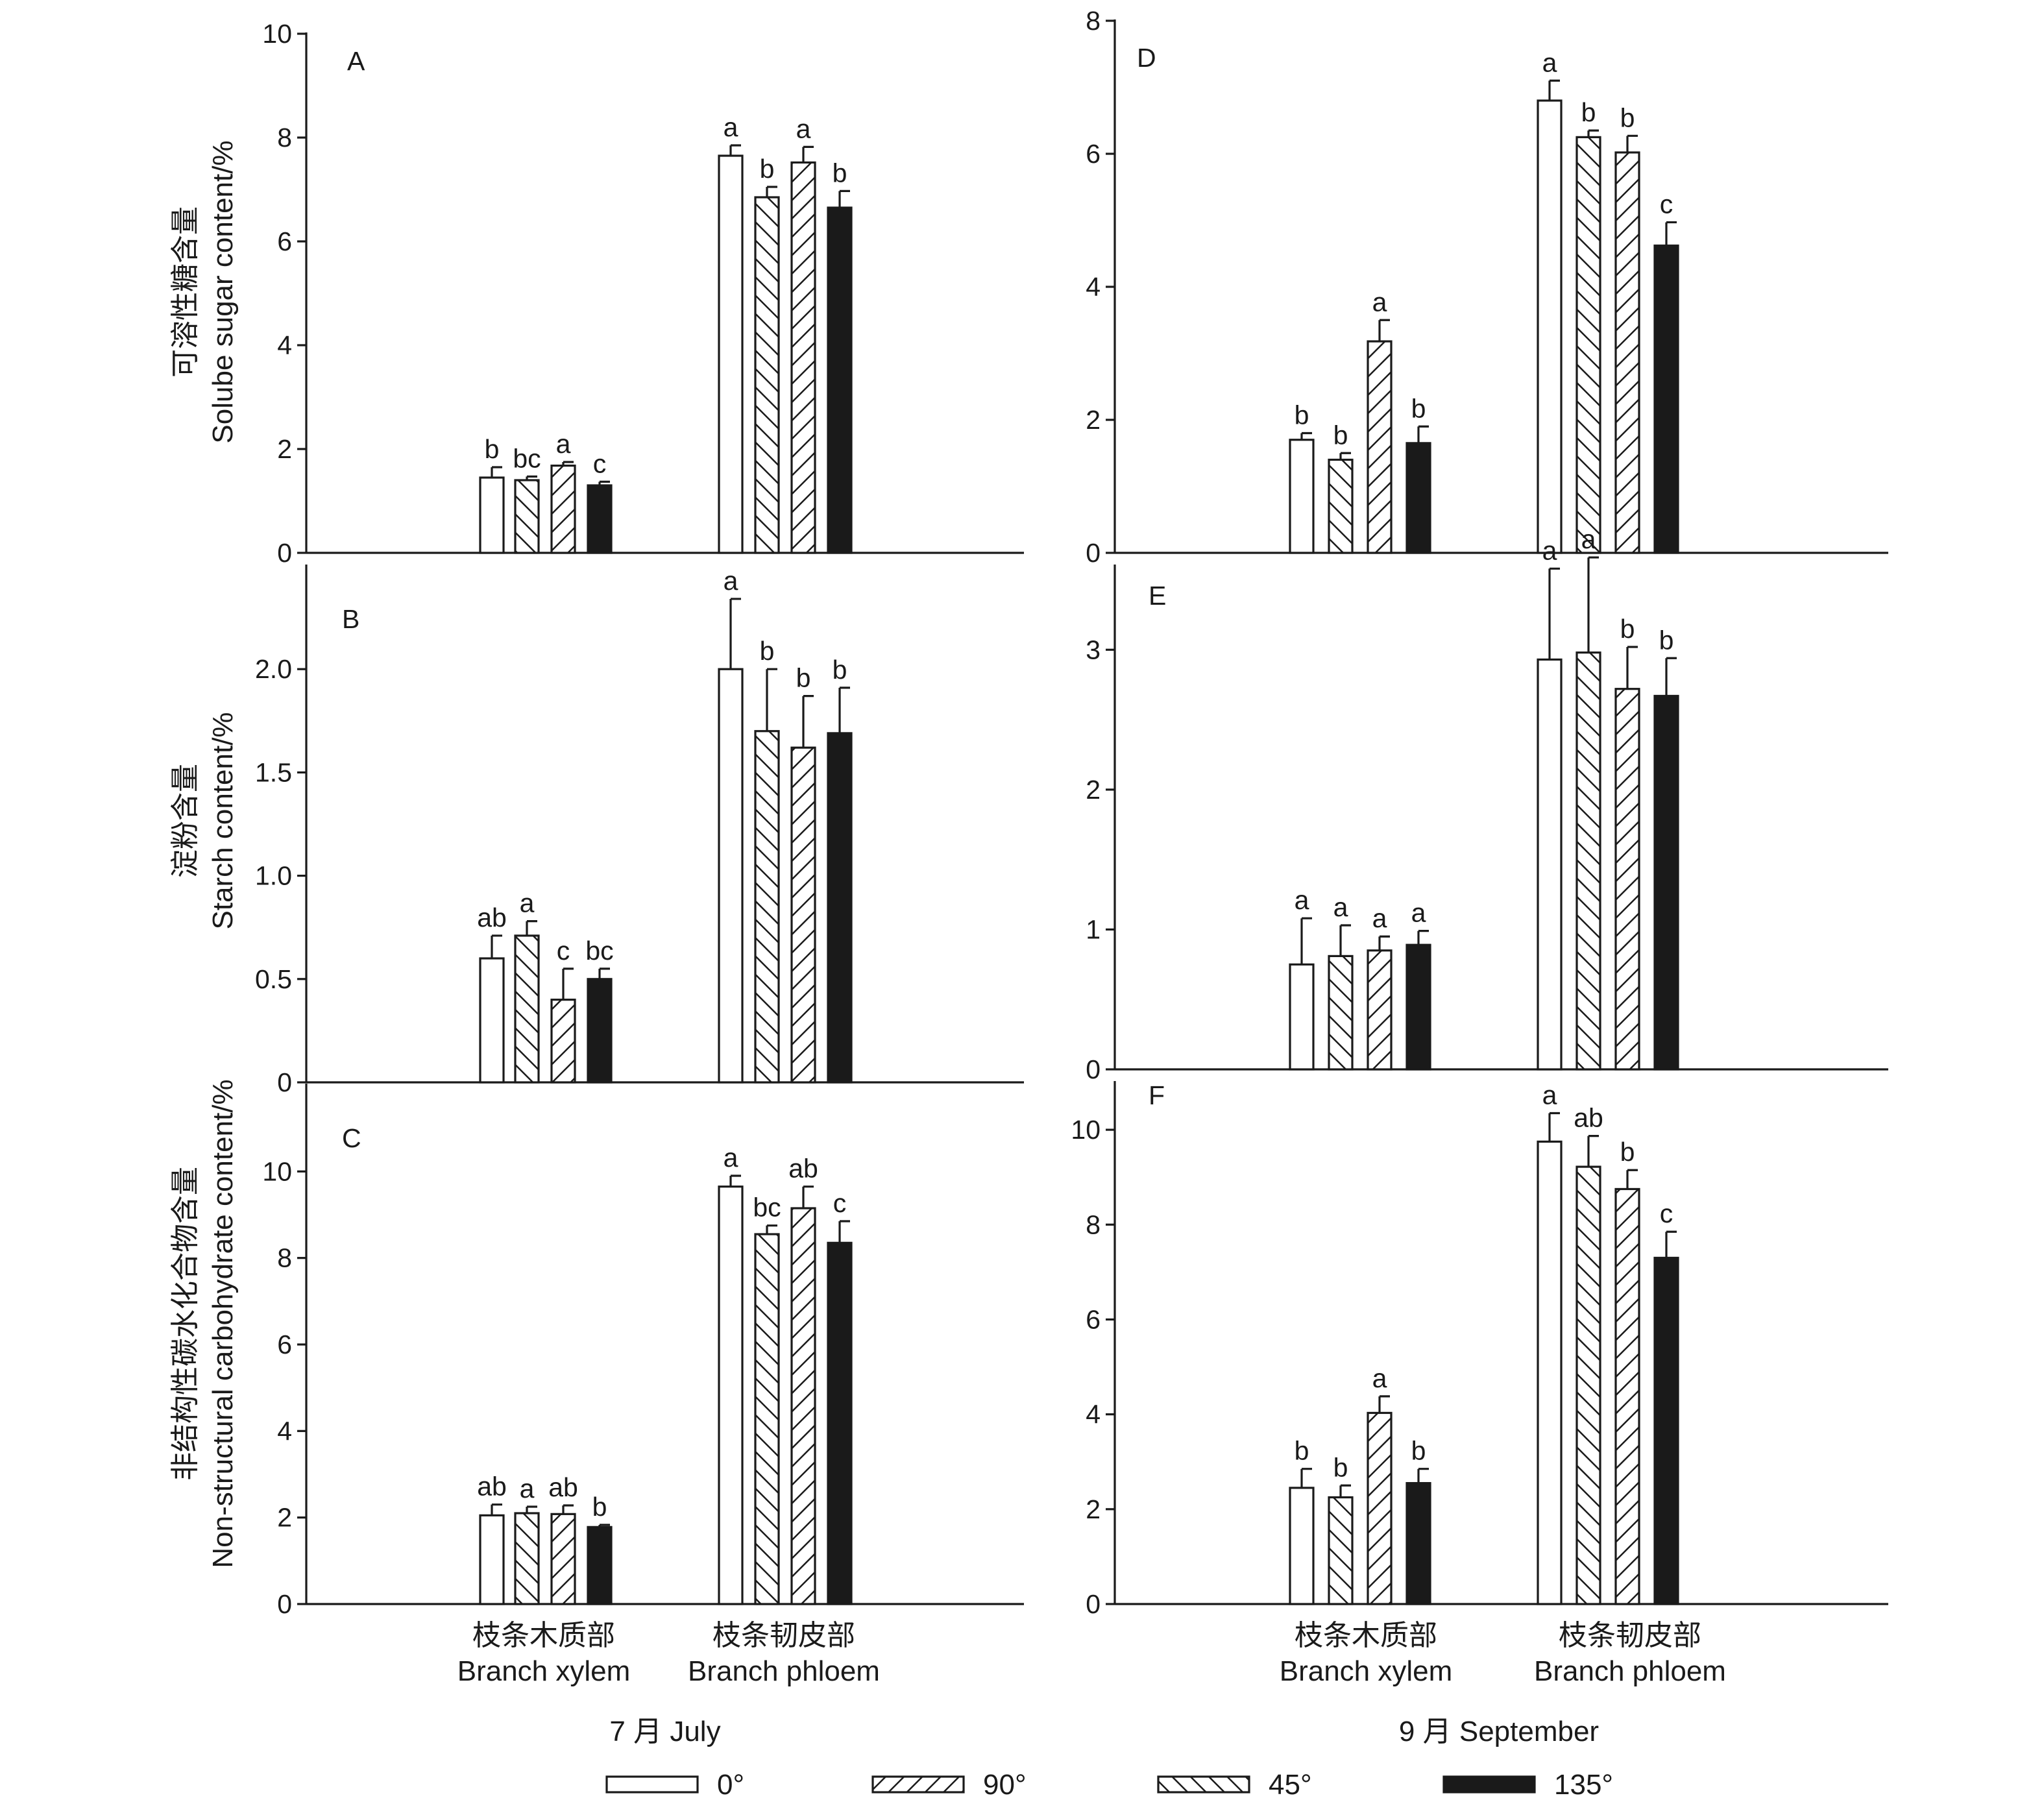  What do you see at coordinates (767, 1207) in the screenshot?
I see `significance-letter: bc` at bounding box center [767, 1207].